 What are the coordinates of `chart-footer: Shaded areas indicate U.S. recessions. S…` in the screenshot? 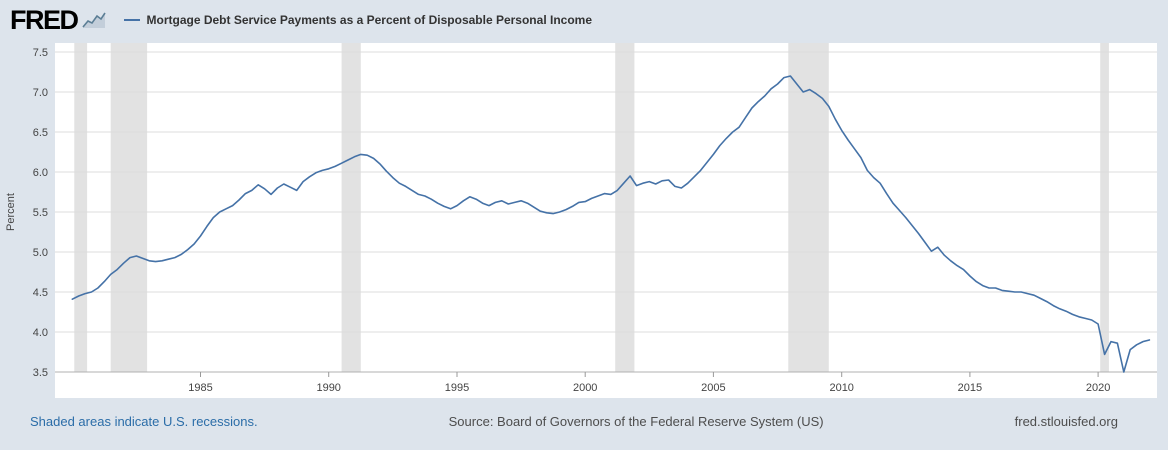 It's located at (584, 418).